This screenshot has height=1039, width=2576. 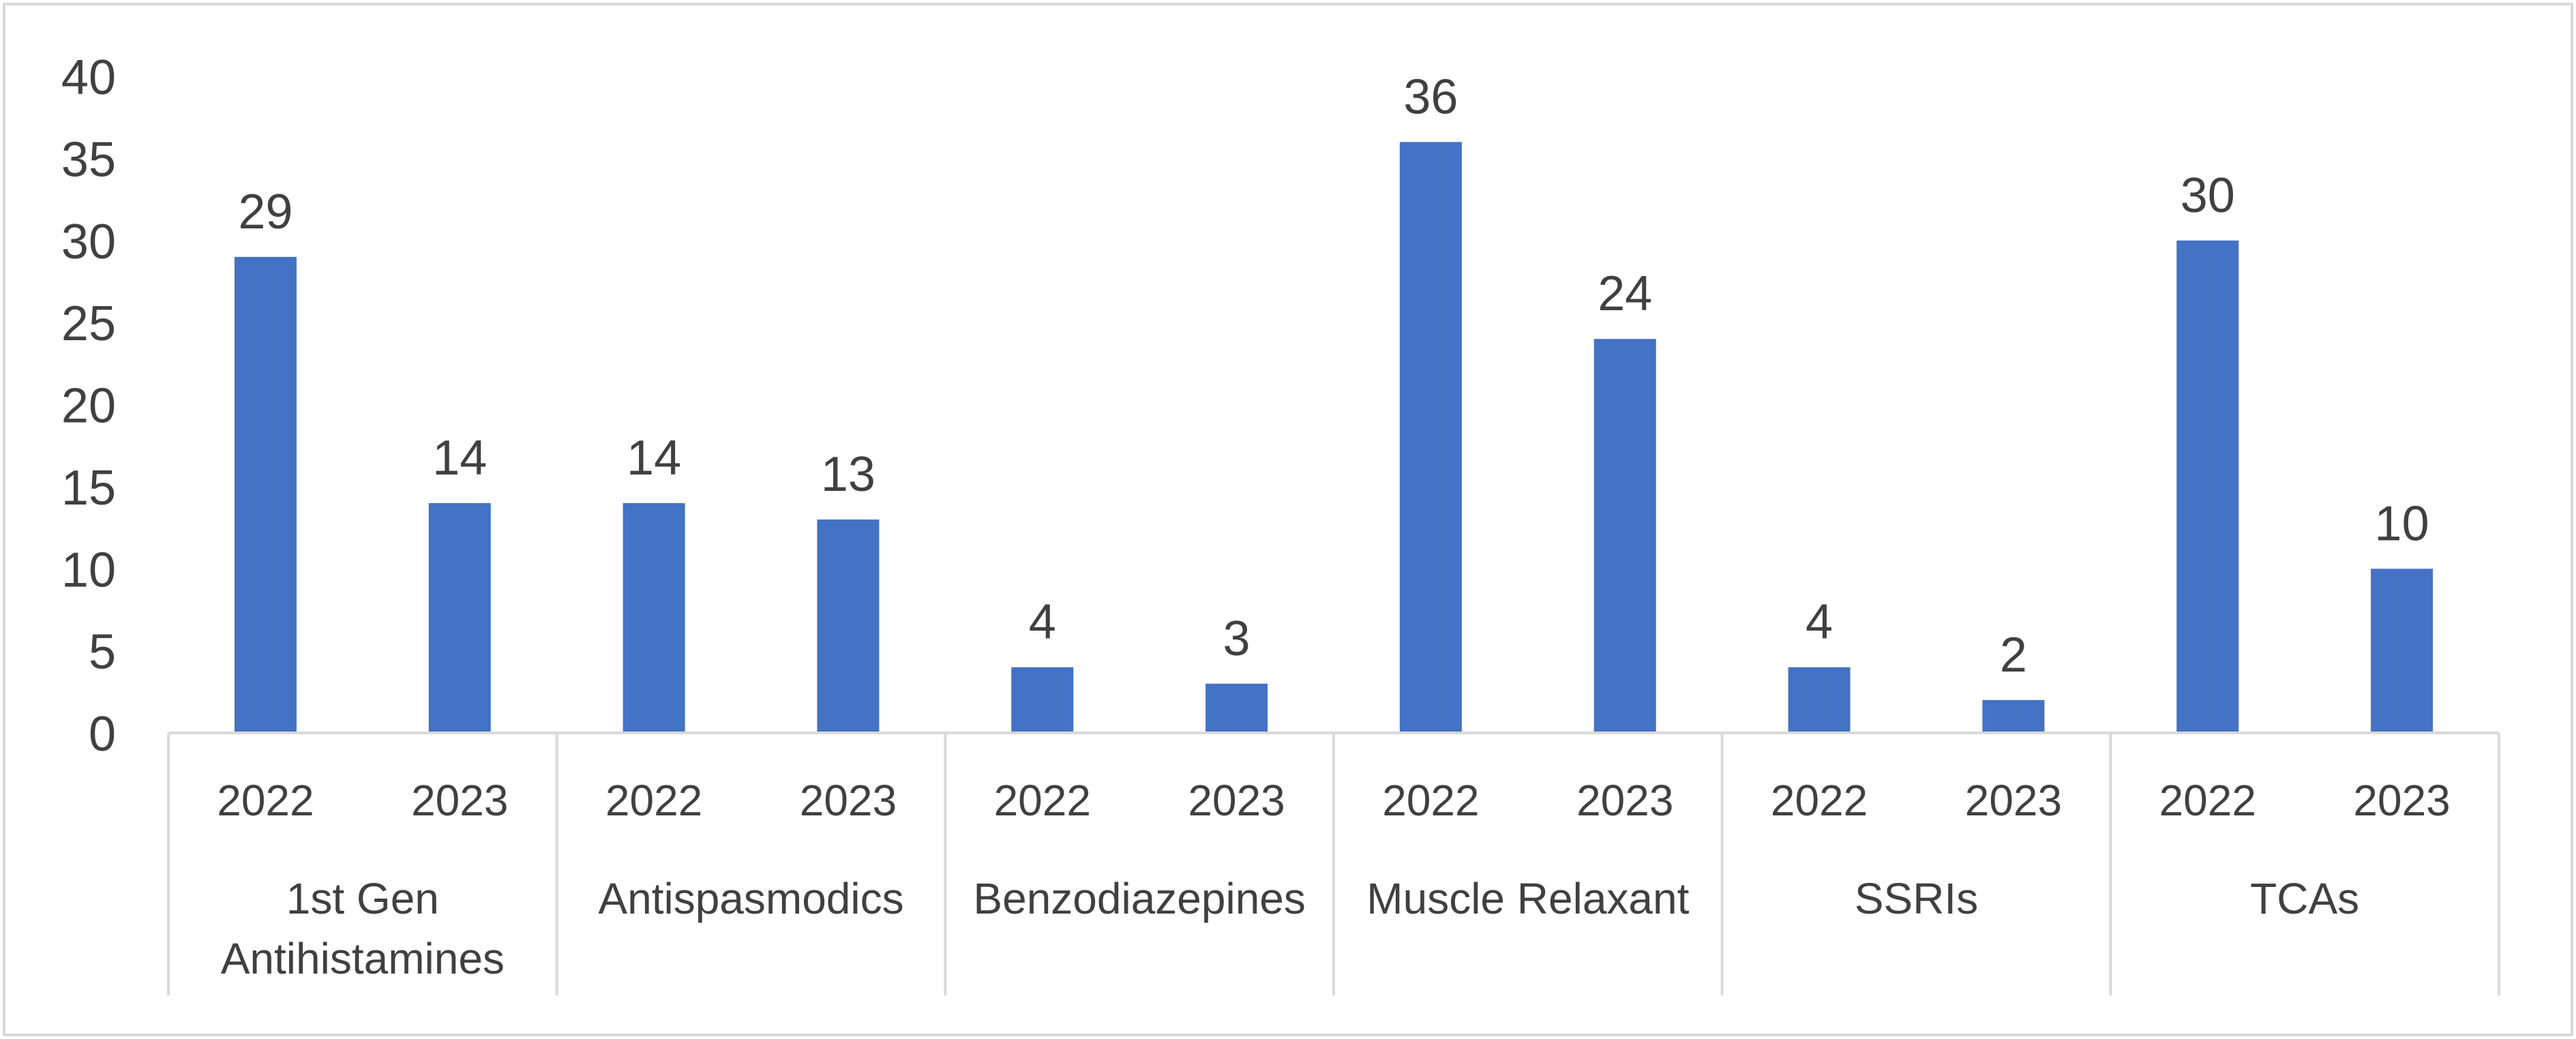 What do you see at coordinates (1236, 639) in the screenshot?
I see `data-label: 3` at bounding box center [1236, 639].